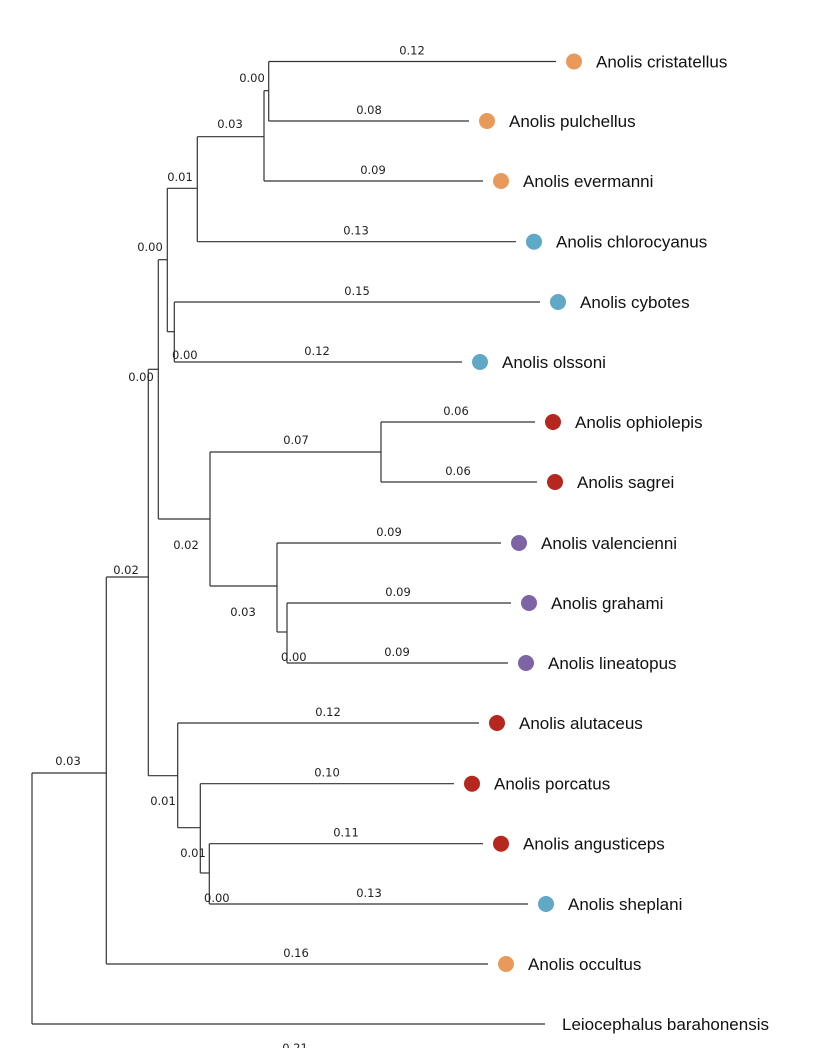 The image size is (816, 1048). I want to click on branch-length-label: 0.21, so click(295, 1044).